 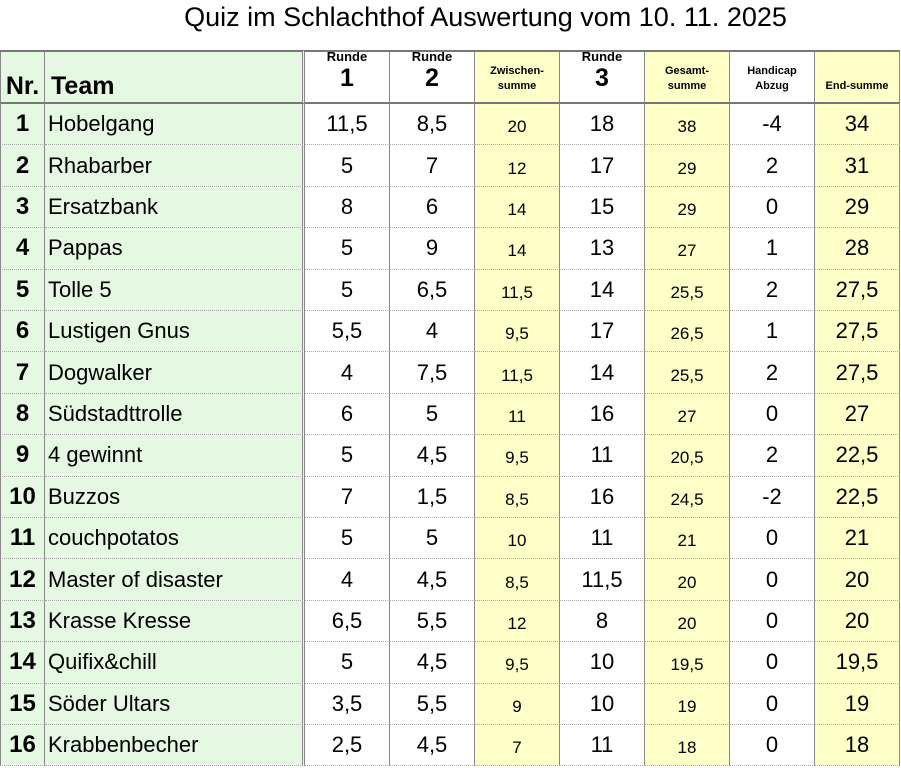 What do you see at coordinates (517, 704) in the screenshot?
I see `score: 9` at bounding box center [517, 704].